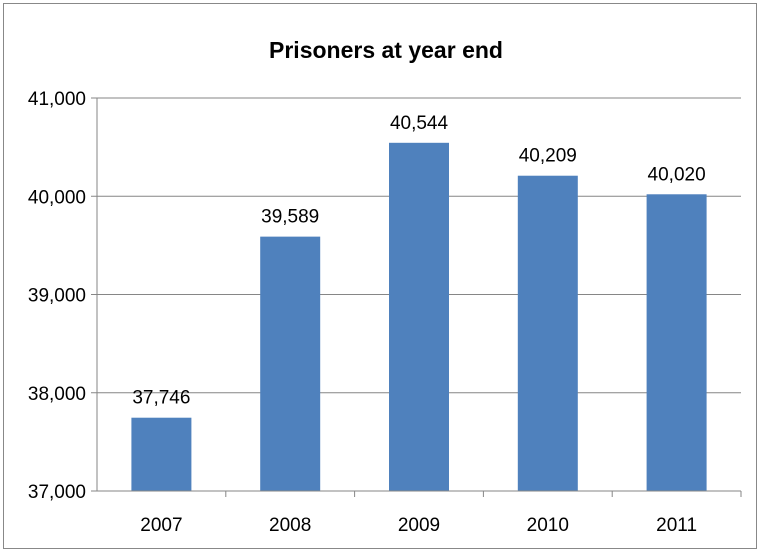 The image size is (762, 554). I want to click on data-label: 40,209, so click(548, 156).